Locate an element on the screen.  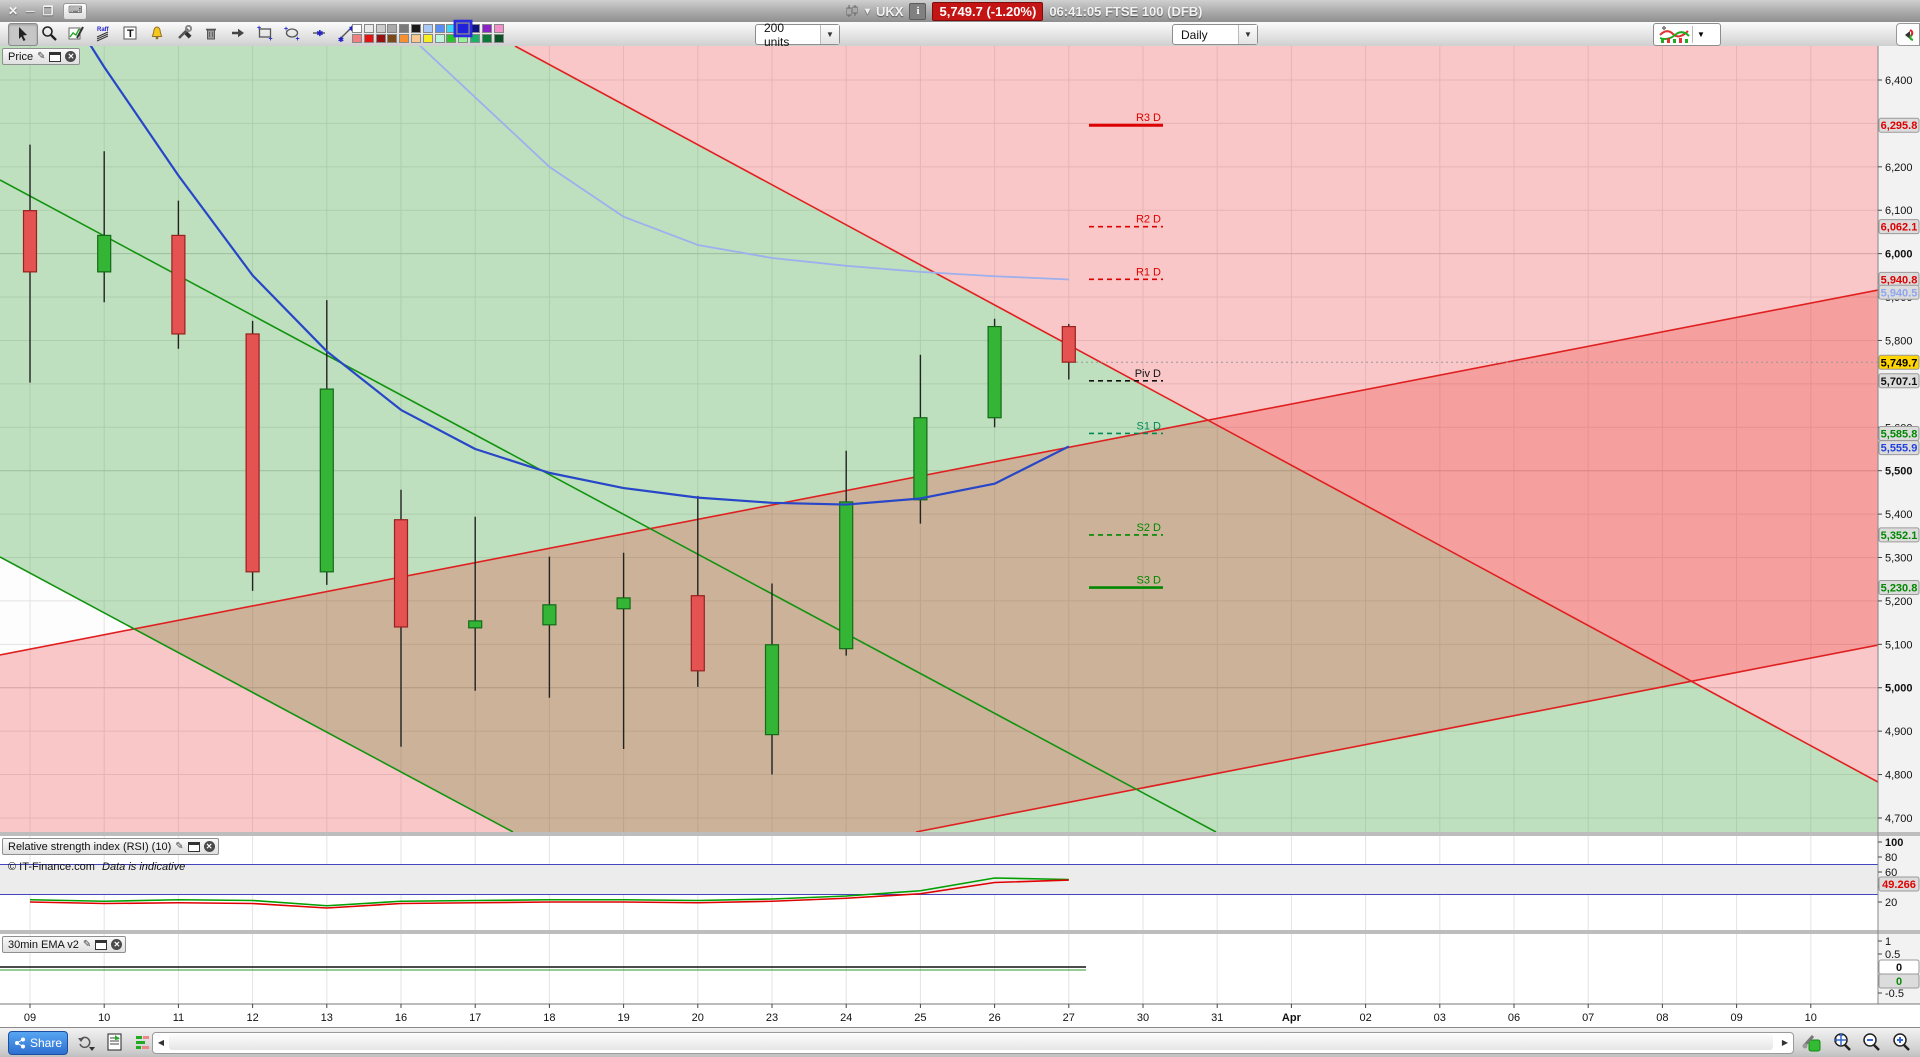
candlestick-icon is located at coordinates (852, 11).